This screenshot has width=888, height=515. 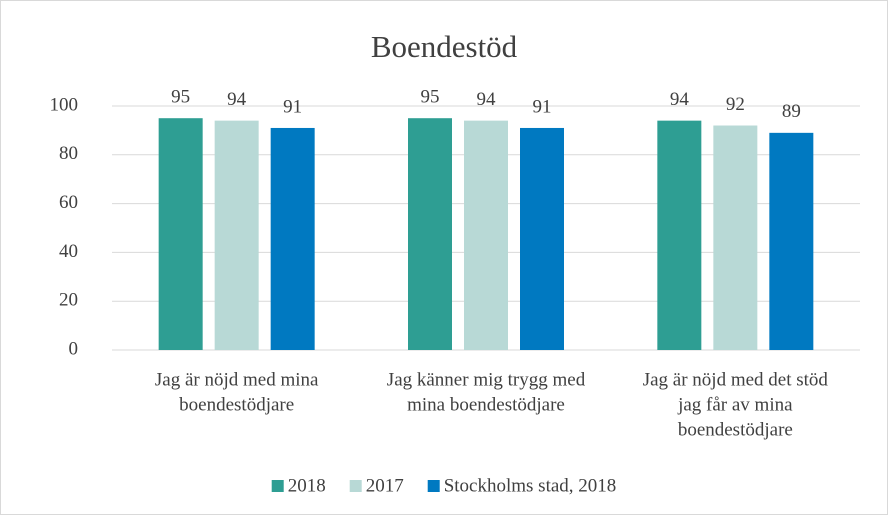 I want to click on value-label: 89, so click(x=791, y=111).